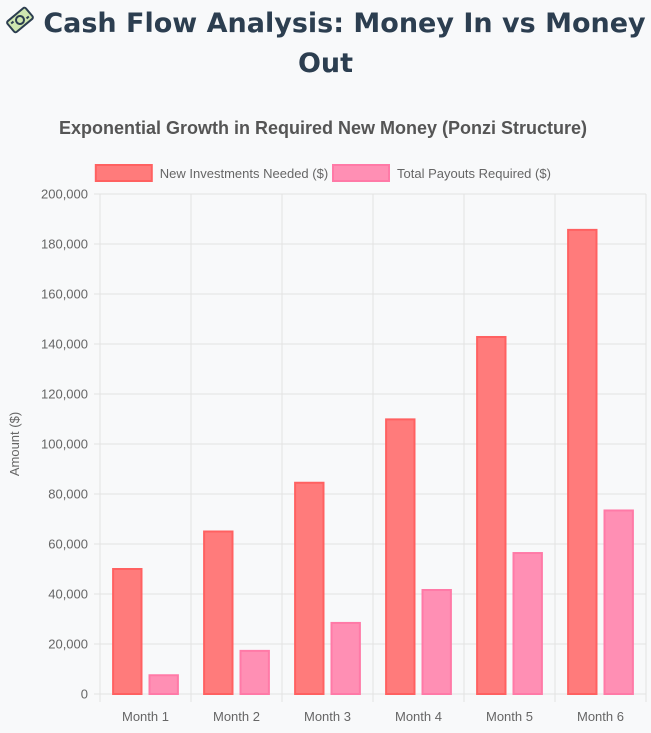 Image resolution: width=651 pixels, height=733 pixels. What do you see at coordinates (64, 394) in the screenshot?
I see `y-tick-label: 120,000` at bounding box center [64, 394].